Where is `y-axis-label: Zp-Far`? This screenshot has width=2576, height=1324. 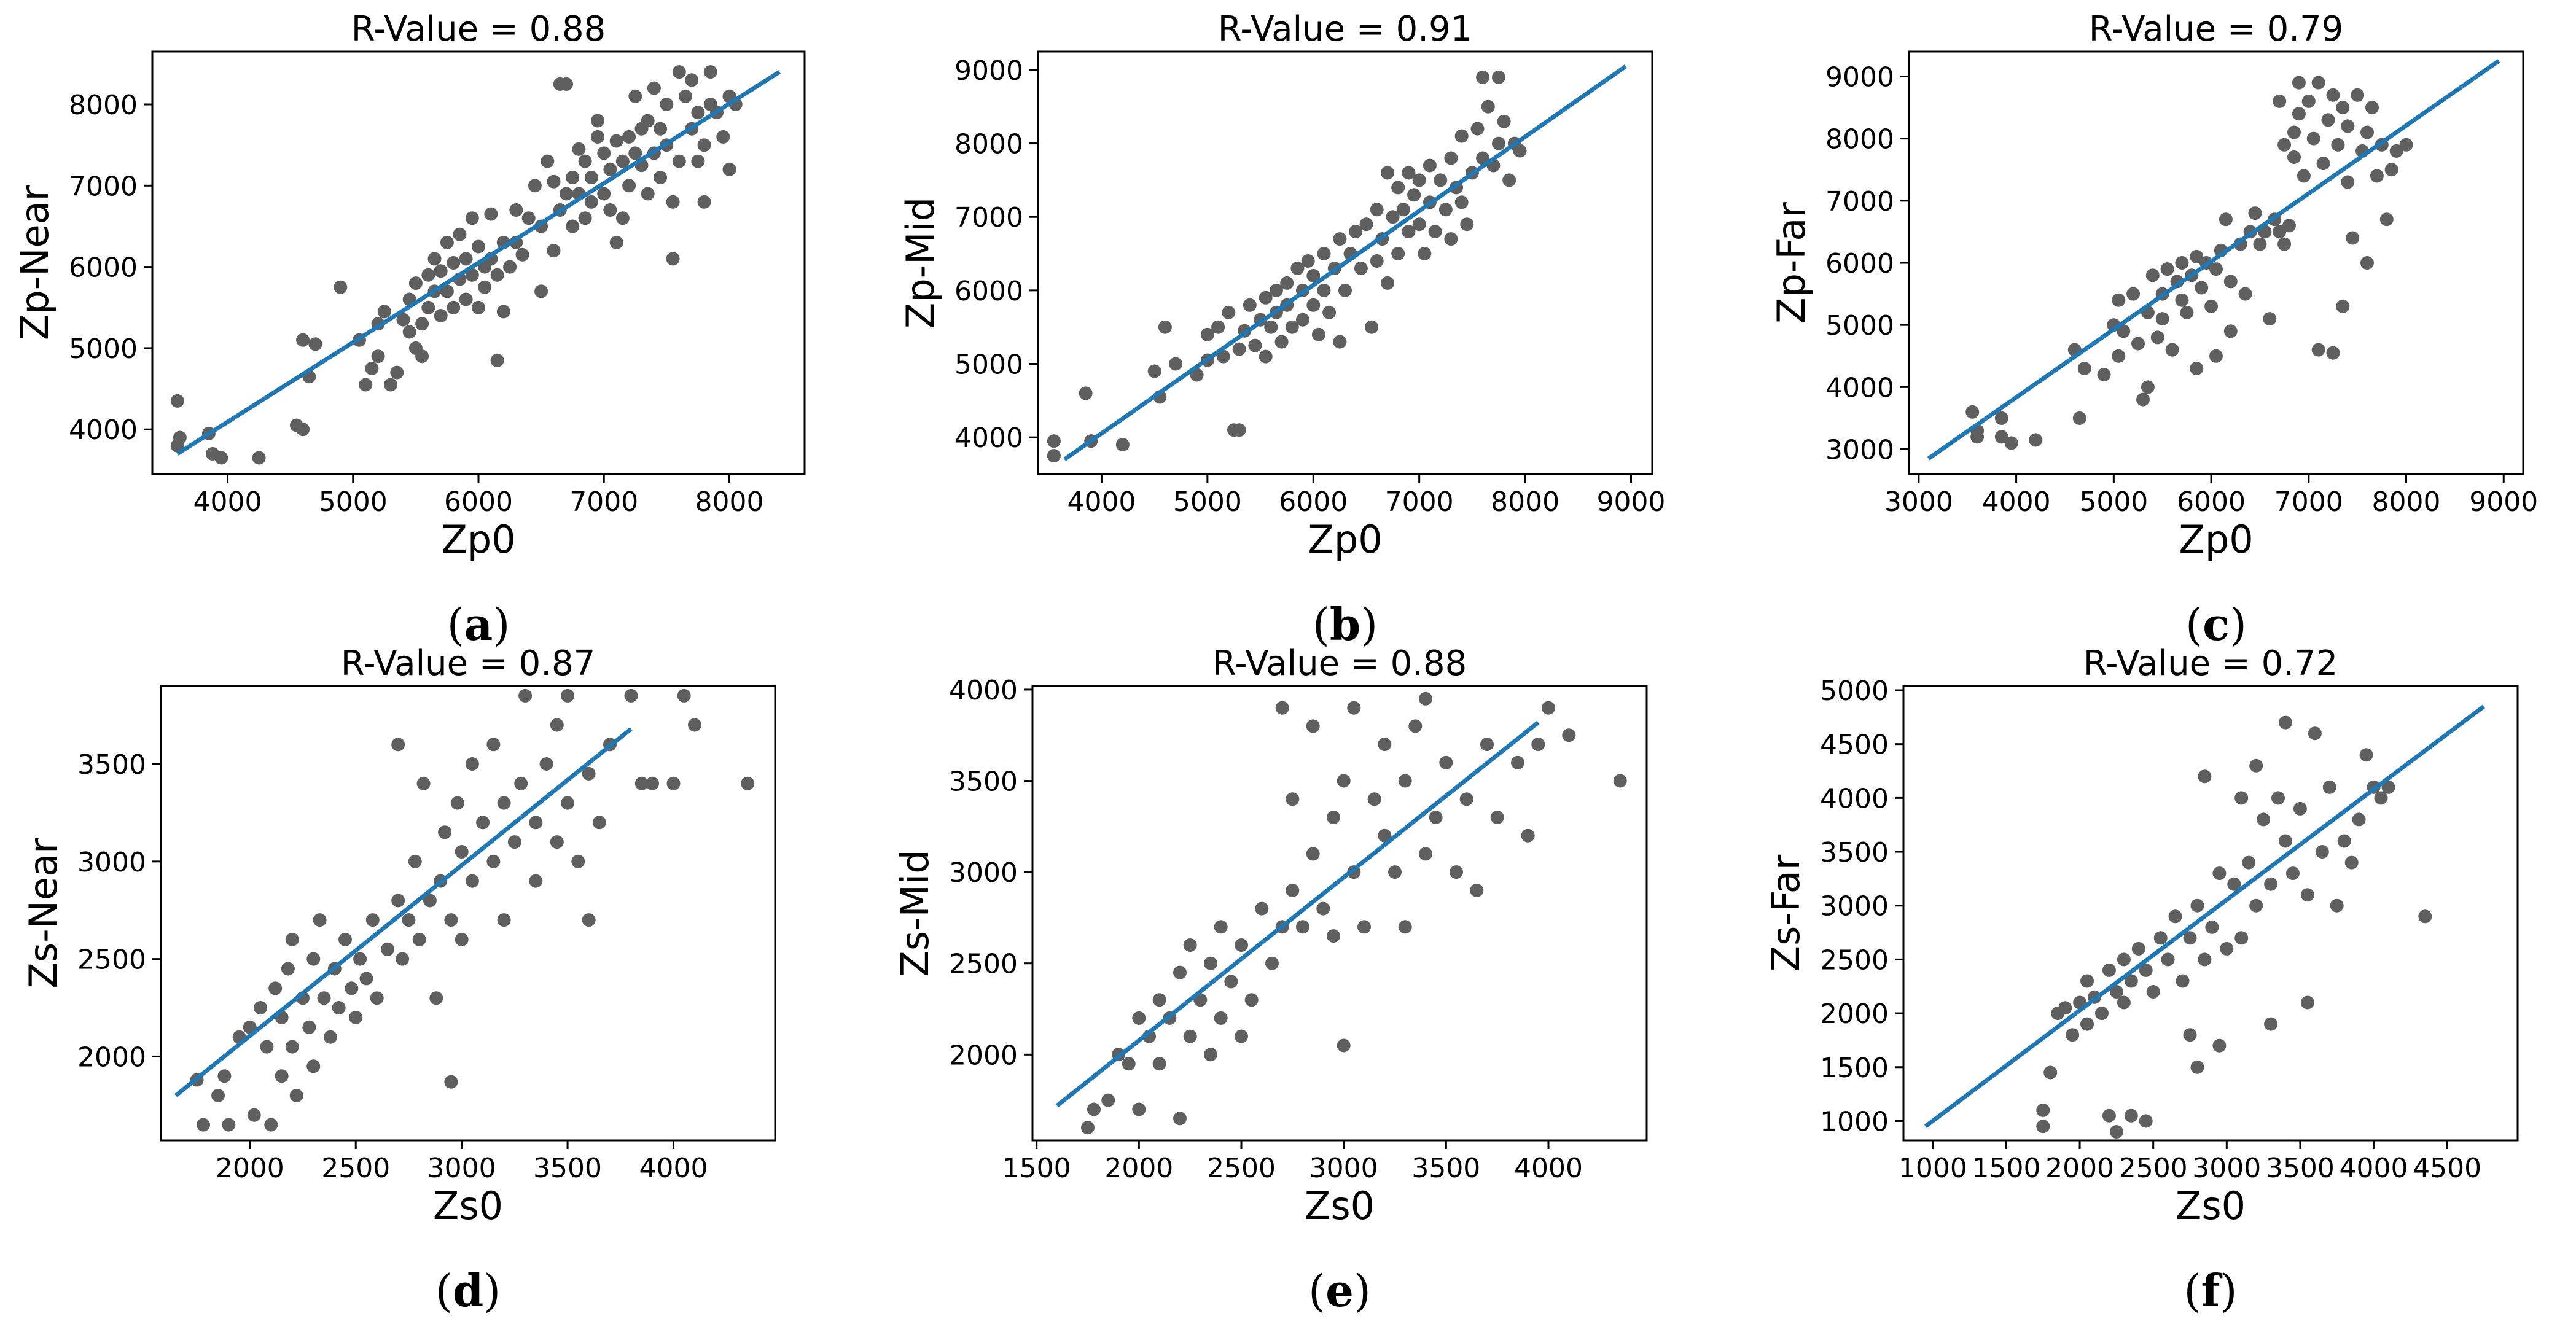
y-axis-label: Zp-Far is located at coordinates (1791, 263).